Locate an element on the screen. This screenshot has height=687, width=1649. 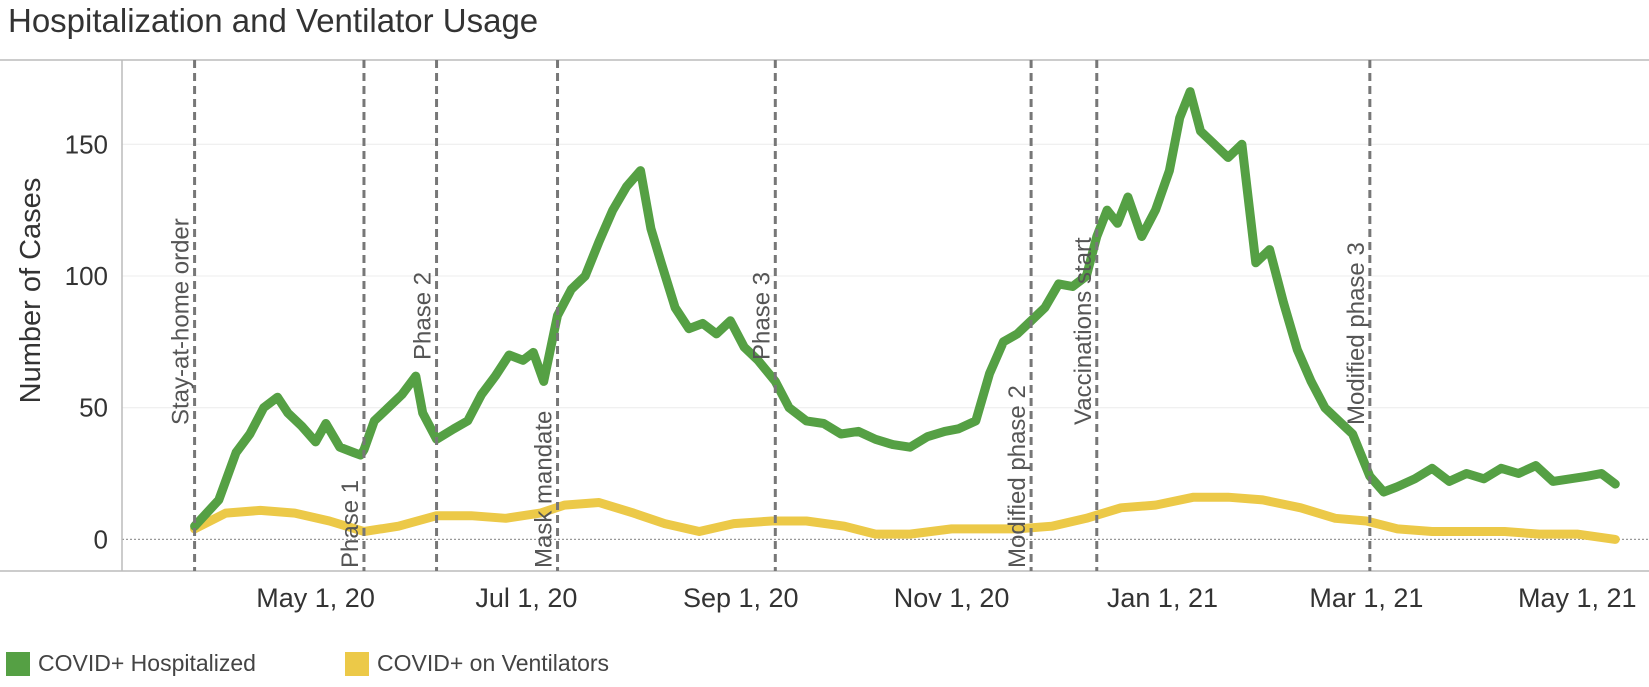
legend-swatch-hospitalized is located at coordinates (18, 663).